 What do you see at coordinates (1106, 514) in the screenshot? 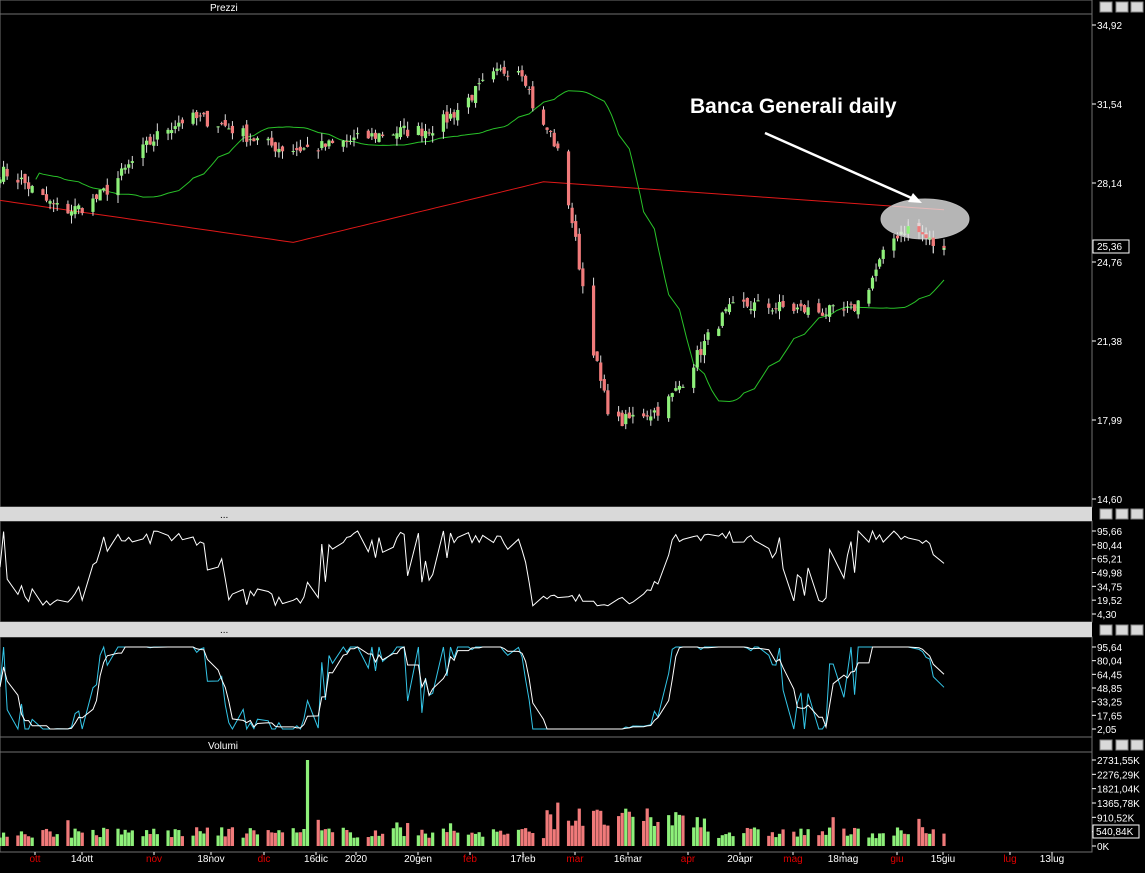
I see `osc1-panel-min-button` at bounding box center [1106, 514].